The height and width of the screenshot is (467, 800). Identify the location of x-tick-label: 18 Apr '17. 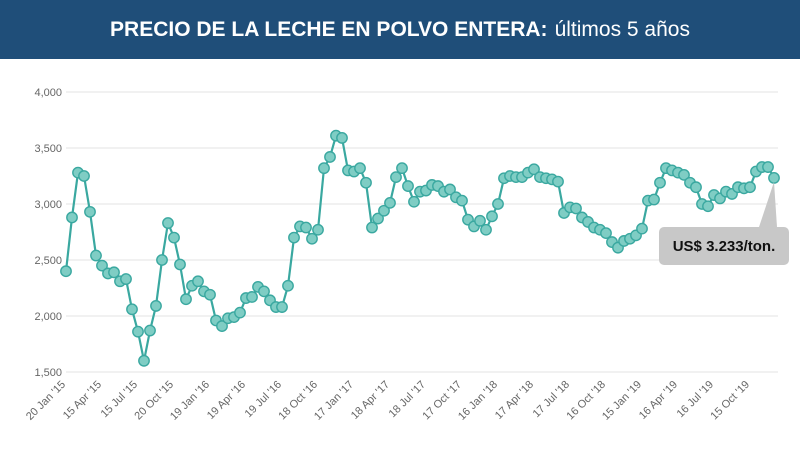
(370, 400).